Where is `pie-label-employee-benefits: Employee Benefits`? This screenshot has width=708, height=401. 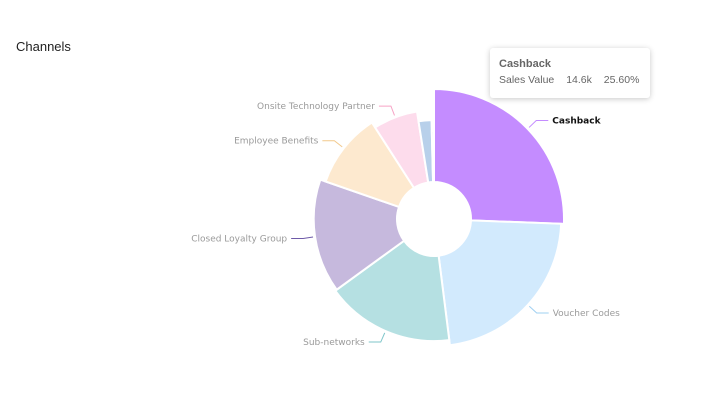 pie-label-employee-benefits: Employee Benefits is located at coordinates (276, 142).